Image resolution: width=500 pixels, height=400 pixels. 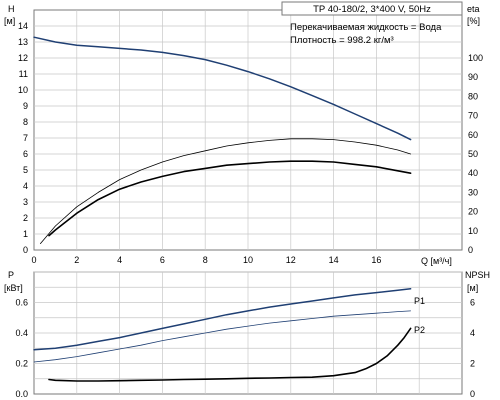 What do you see at coordinates (419, 301) in the screenshot?
I see `p1-series-label: P1` at bounding box center [419, 301].